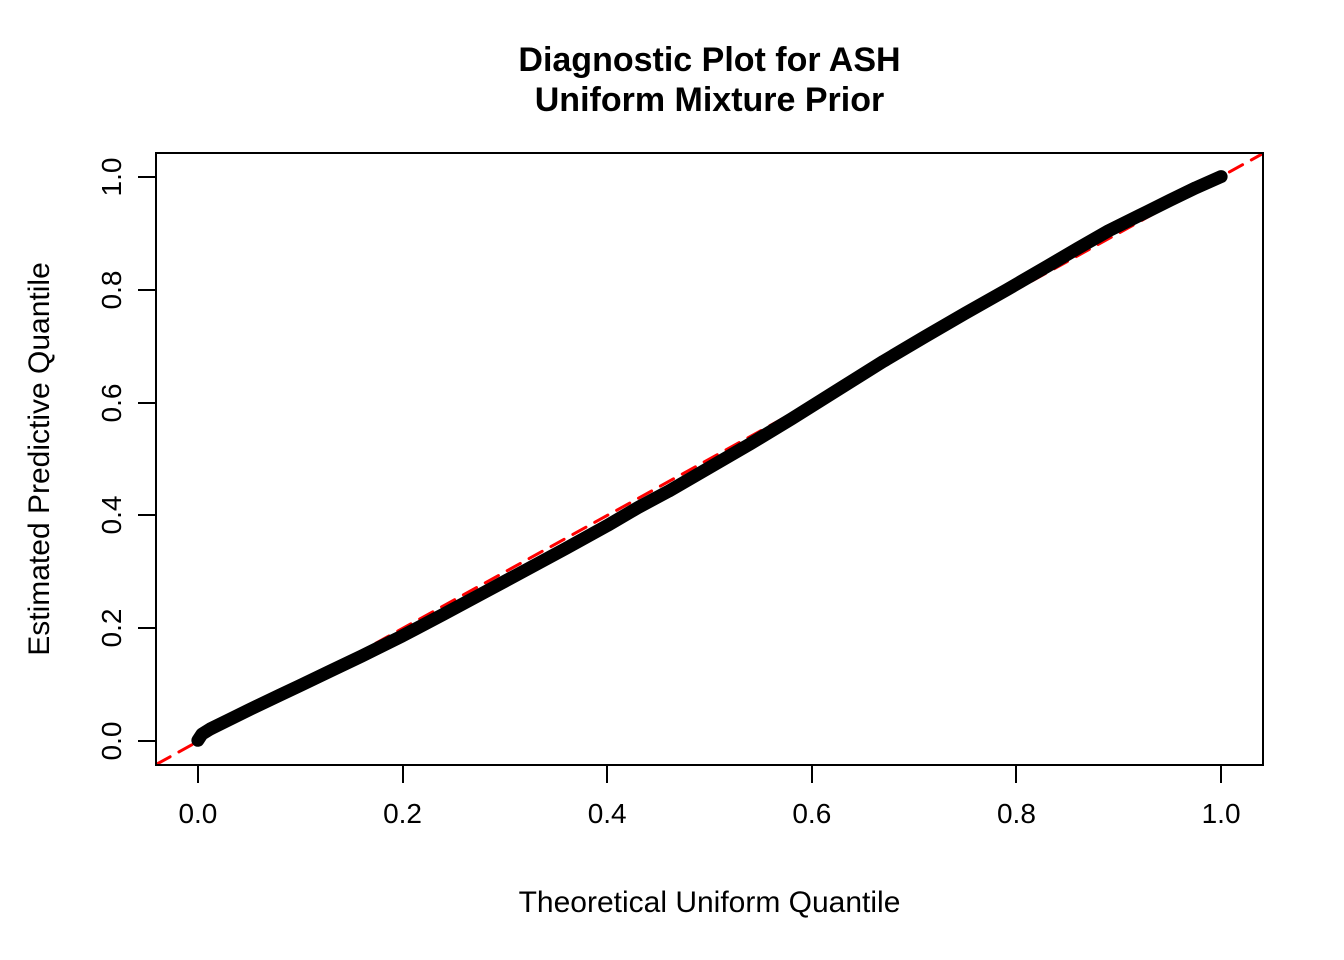  I want to click on x-axis-tick-label: 0.2, so click(403, 813).